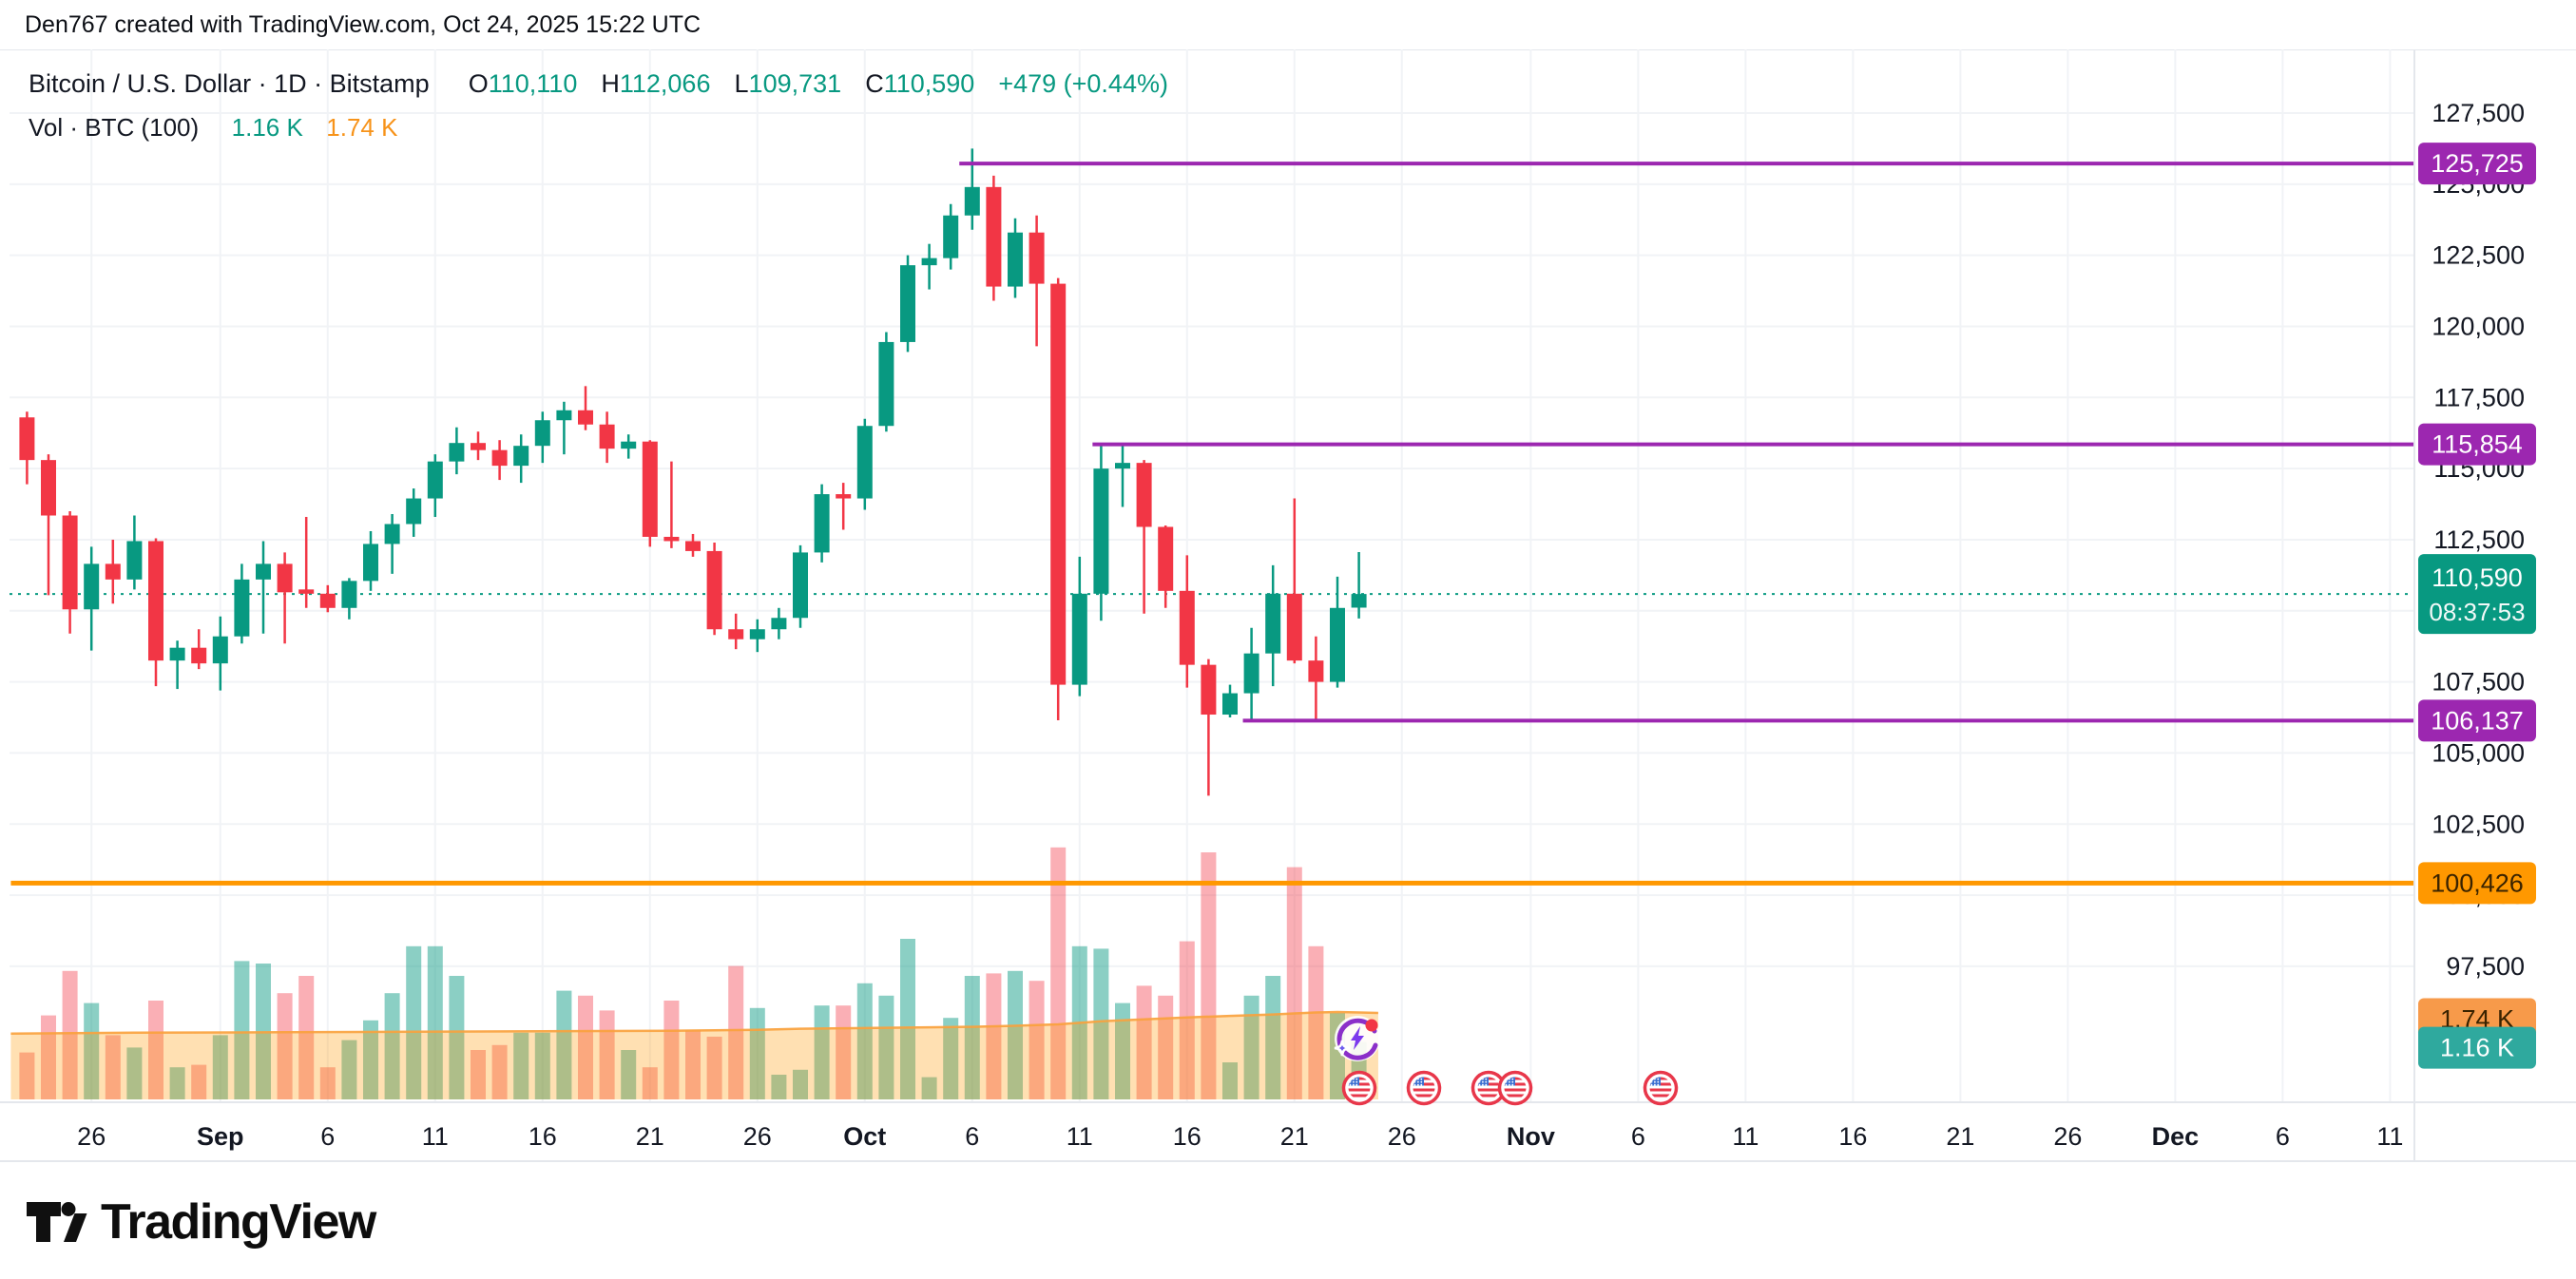 The width and height of the screenshot is (2576, 1279). What do you see at coordinates (599, 127) in the screenshot?
I see `volume-legend-row: Vol · BTC (100) 1.16 K 1.74 K` at bounding box center [599, 127].